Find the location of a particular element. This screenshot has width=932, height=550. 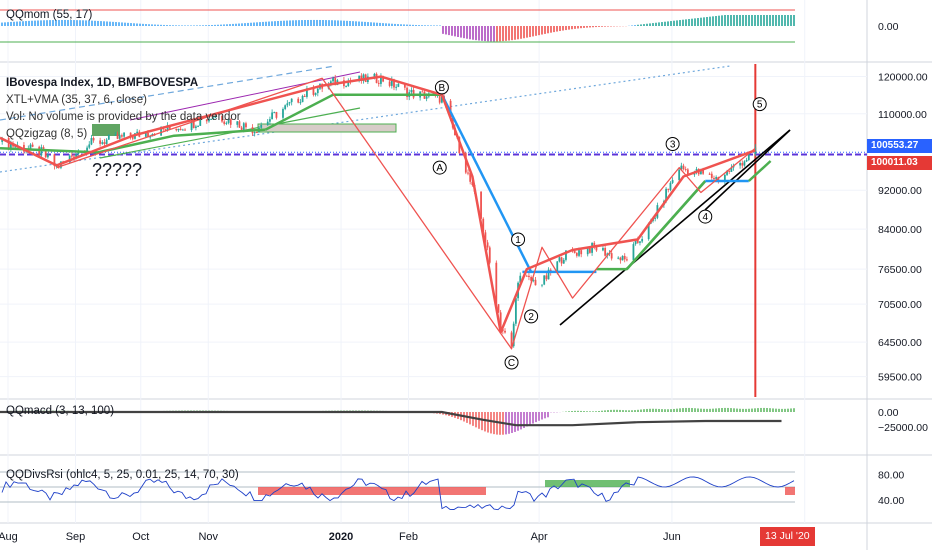

macd-line is located at coordinates (391, 418).